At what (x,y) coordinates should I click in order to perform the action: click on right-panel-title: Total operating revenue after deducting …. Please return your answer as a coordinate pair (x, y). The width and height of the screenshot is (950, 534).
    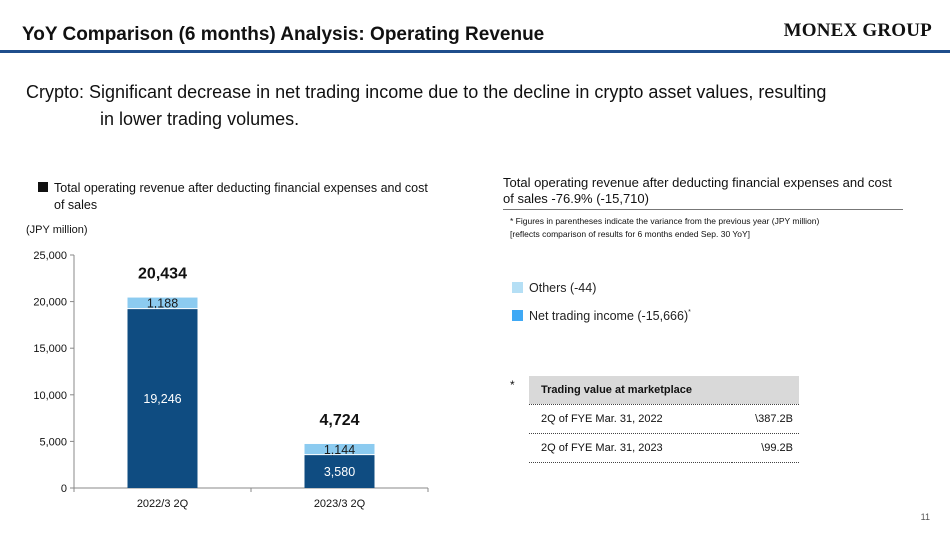
    Looking at the image, I should click on (697, 190).